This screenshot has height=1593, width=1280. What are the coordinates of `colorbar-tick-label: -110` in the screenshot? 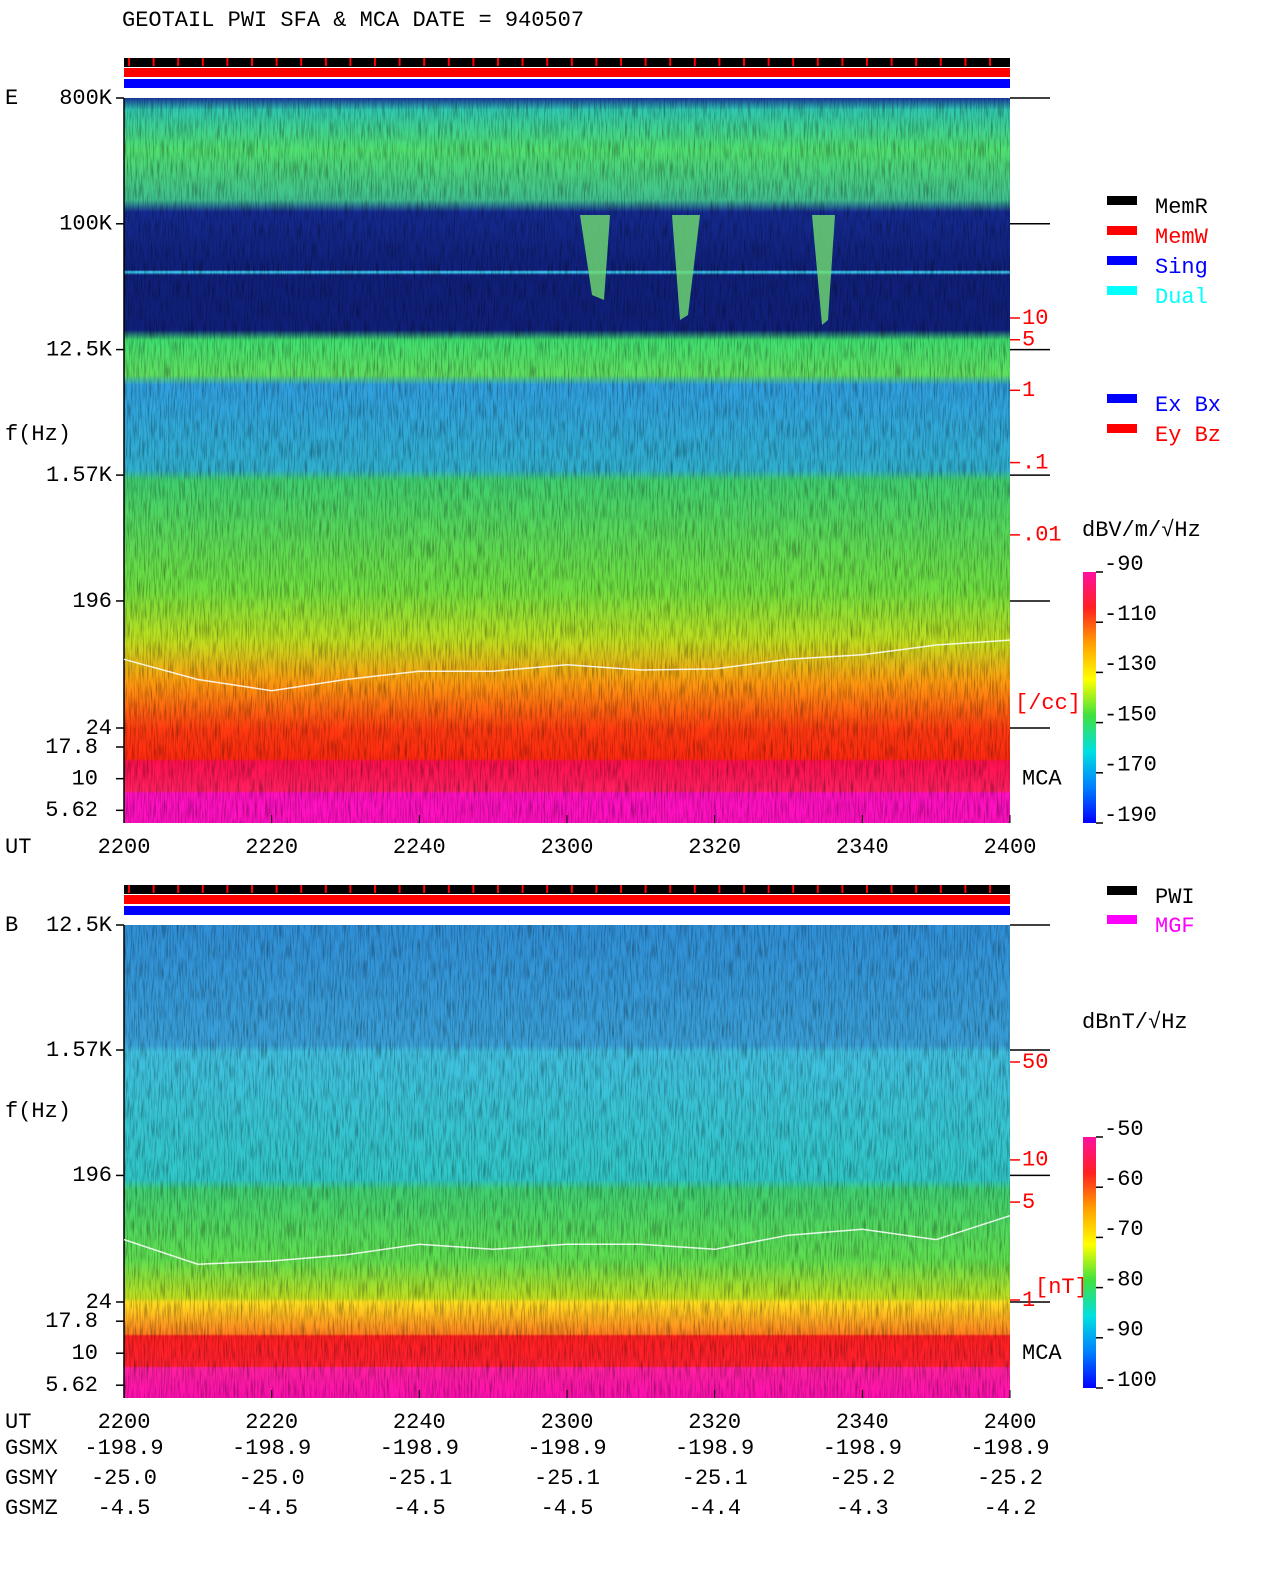 It's located at (1130, 614).